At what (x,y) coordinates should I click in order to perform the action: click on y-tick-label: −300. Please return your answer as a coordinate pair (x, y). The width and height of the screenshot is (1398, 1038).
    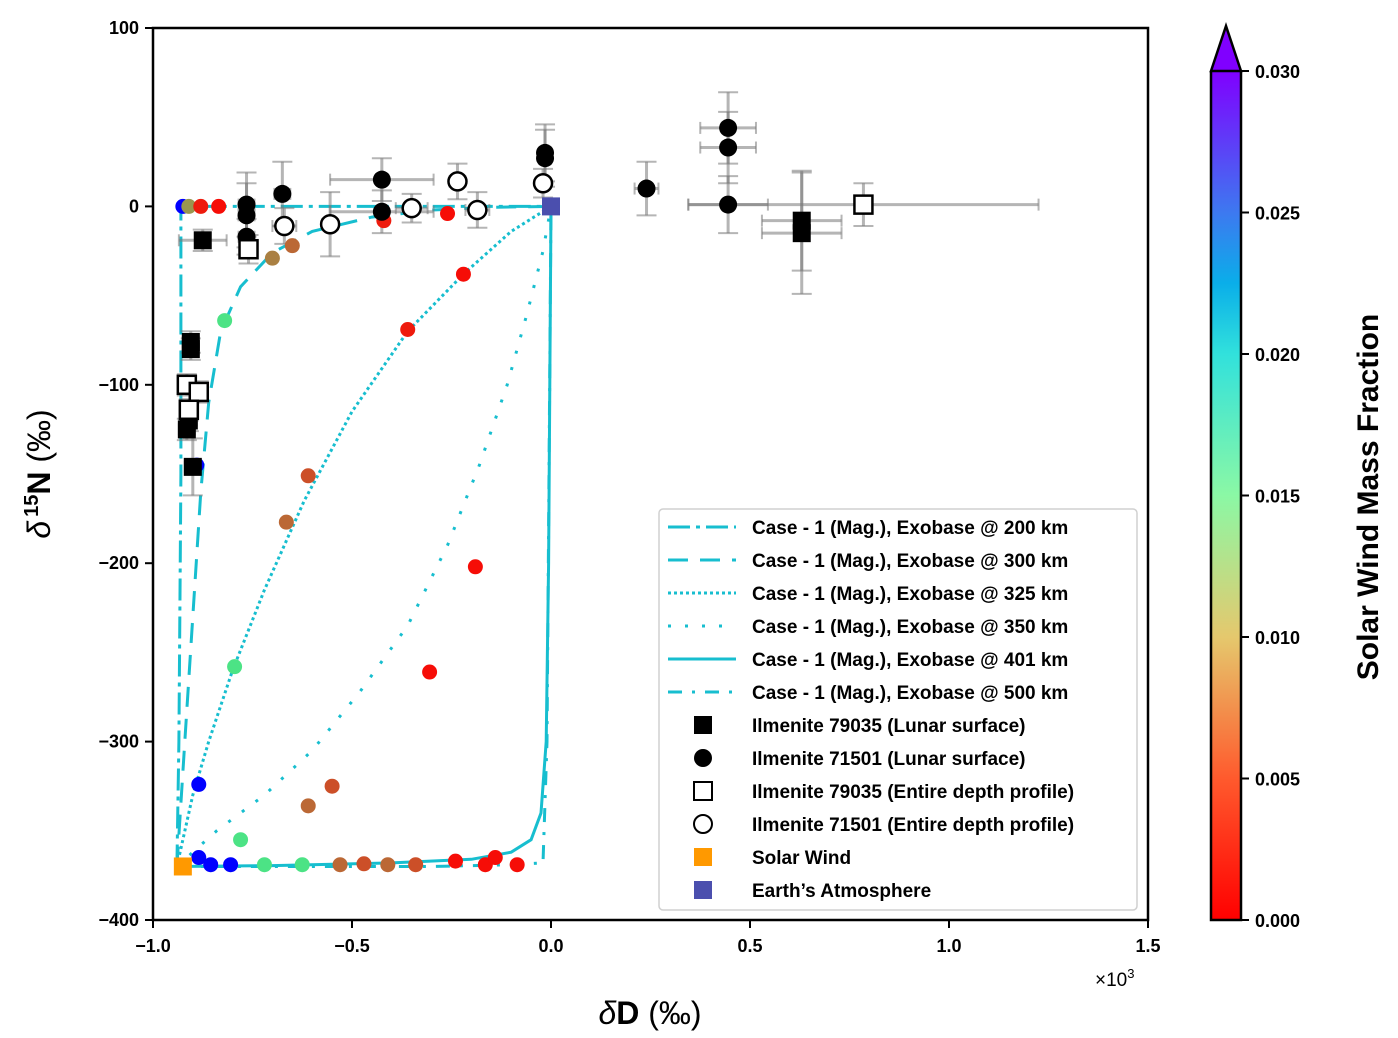
    Looking at the image, I should click on (118, 742).